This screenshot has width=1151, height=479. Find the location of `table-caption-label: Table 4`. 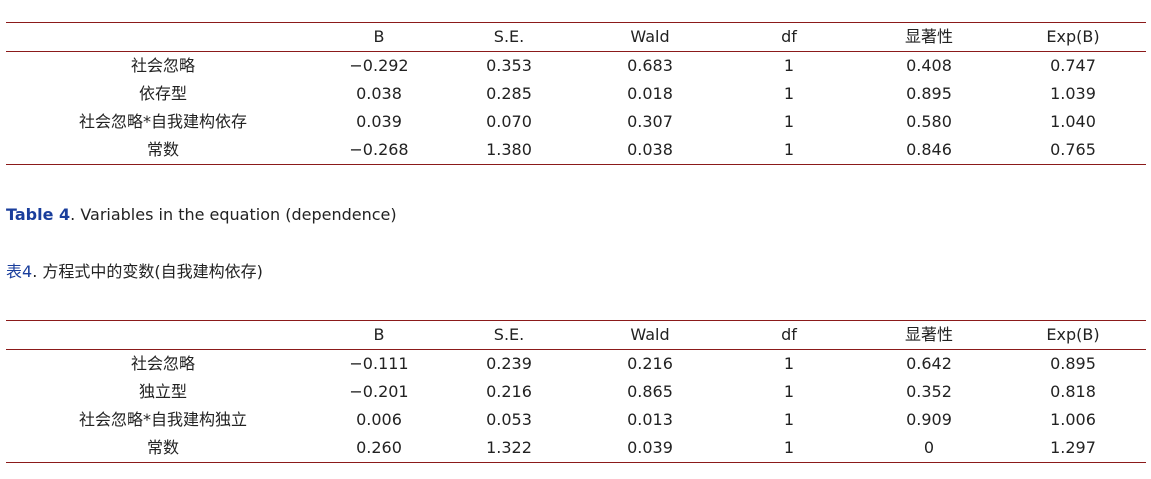

table-caption-label: Table 4 is located at coordinates (38, 214).